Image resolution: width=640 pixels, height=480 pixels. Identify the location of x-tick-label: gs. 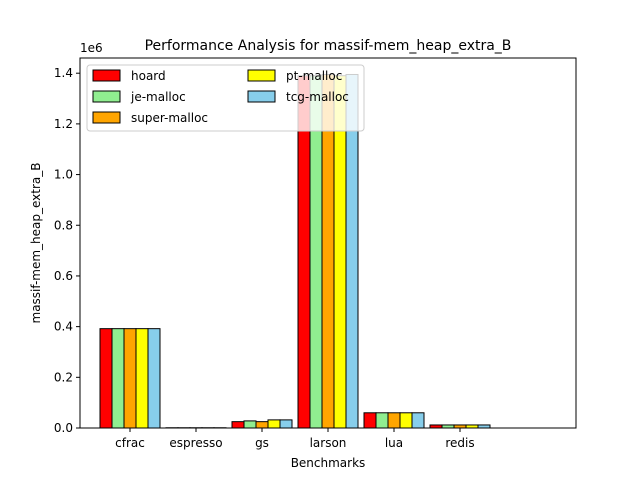
(262, 443).